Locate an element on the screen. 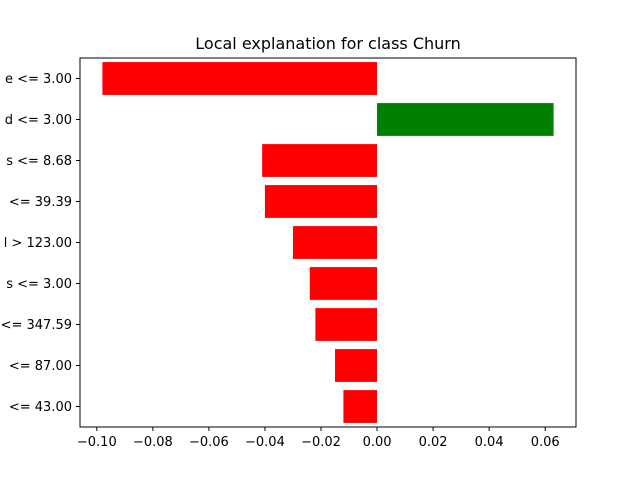 Image resolution: width=640 pixels, height=480 pixels. y-tick-label-7: <= 87.00 is located at coordinates (40, 366).